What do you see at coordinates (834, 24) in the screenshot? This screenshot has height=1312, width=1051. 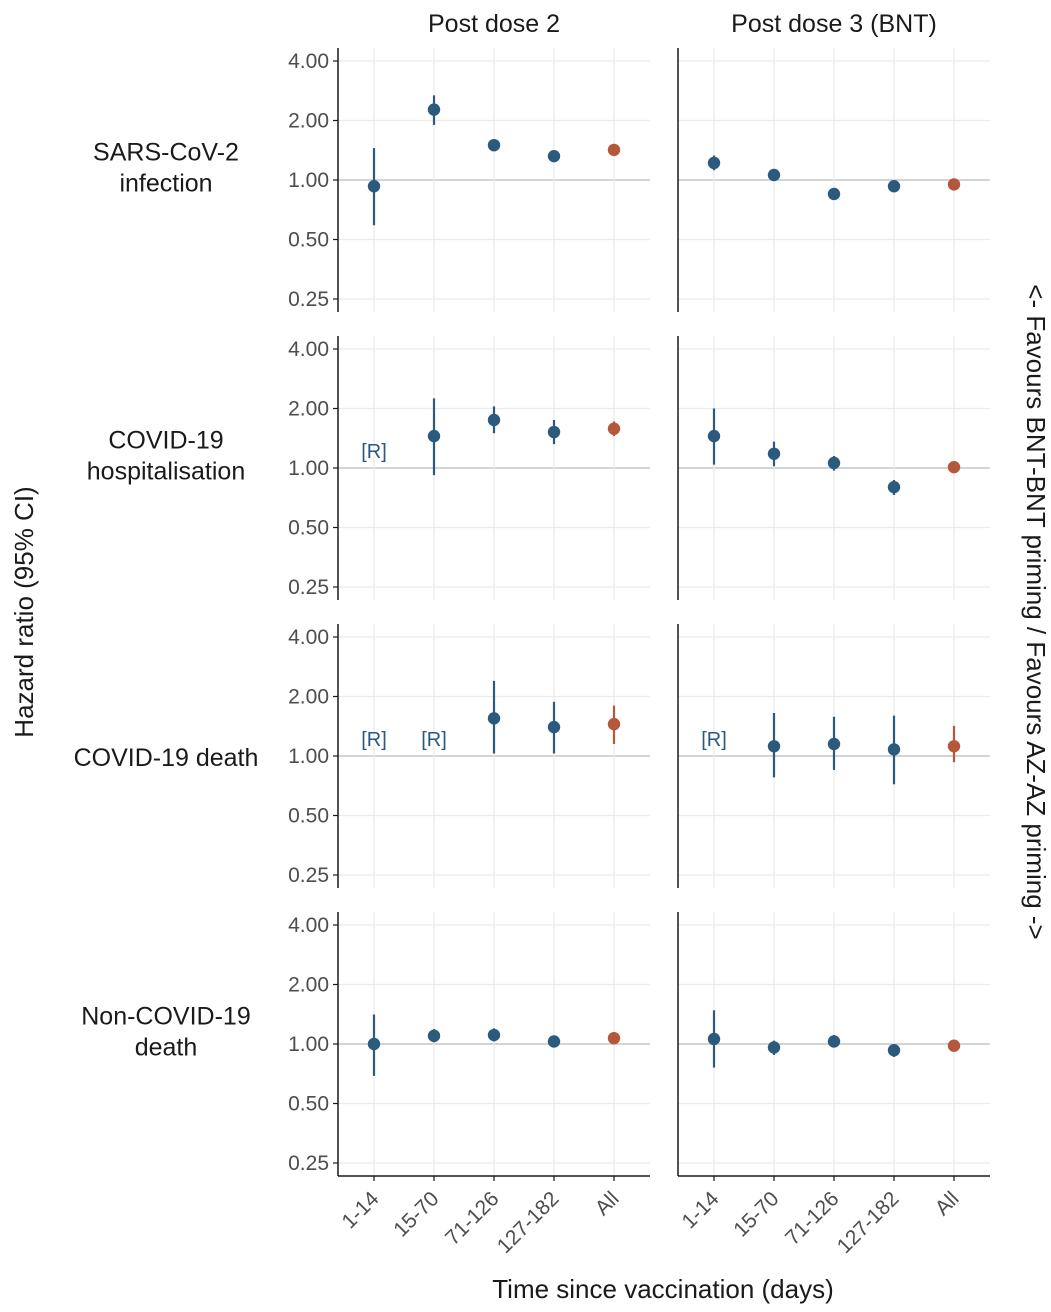 I see `panel-column-title: Post dose 3 (BNT)` at bounding box center [834, 24].